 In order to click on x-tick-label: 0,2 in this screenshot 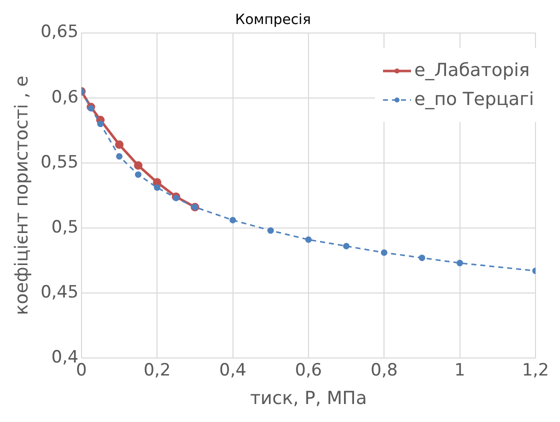, I will do `click(157, 370)`.